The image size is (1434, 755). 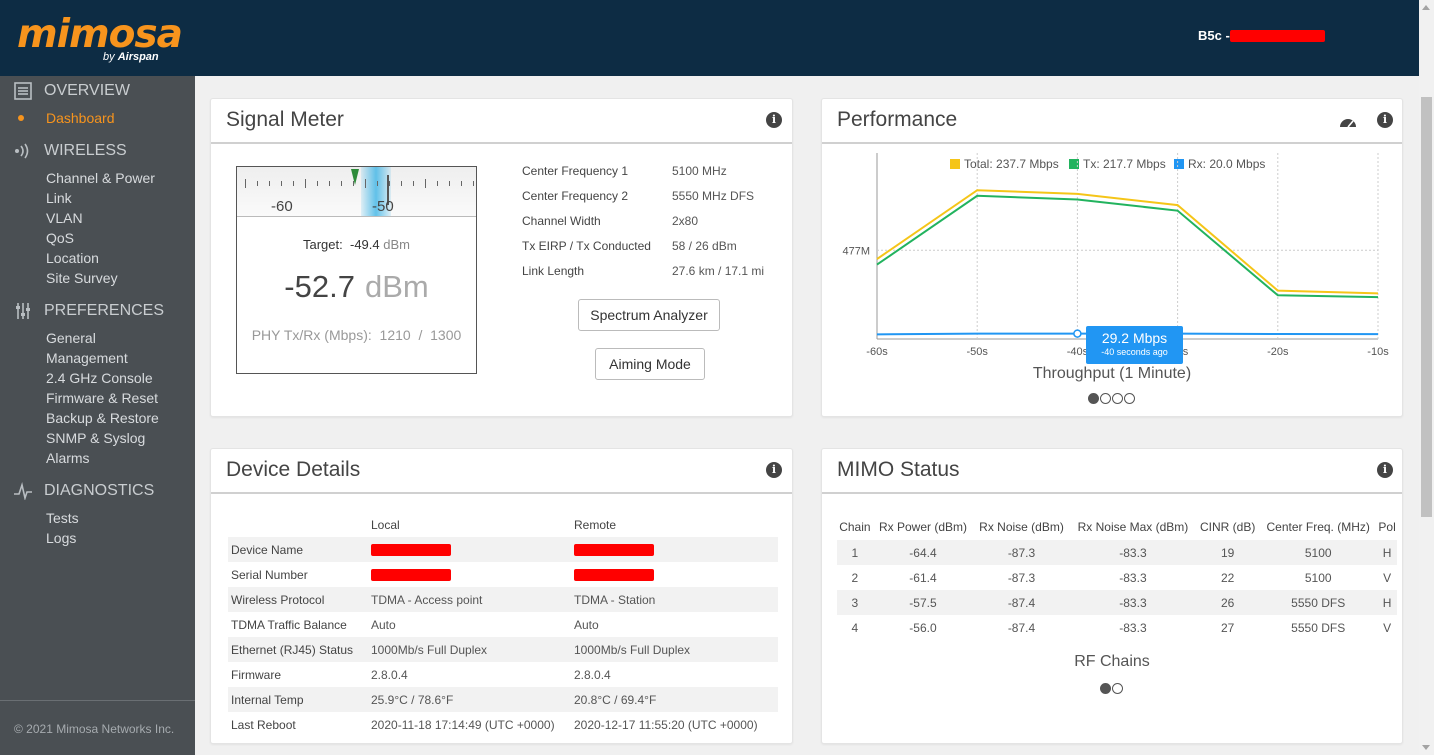 What do you see at coordinates (1426, 7) in the screenshot?
I see `scroll-up-icon` at bounding box center [1426, 7].